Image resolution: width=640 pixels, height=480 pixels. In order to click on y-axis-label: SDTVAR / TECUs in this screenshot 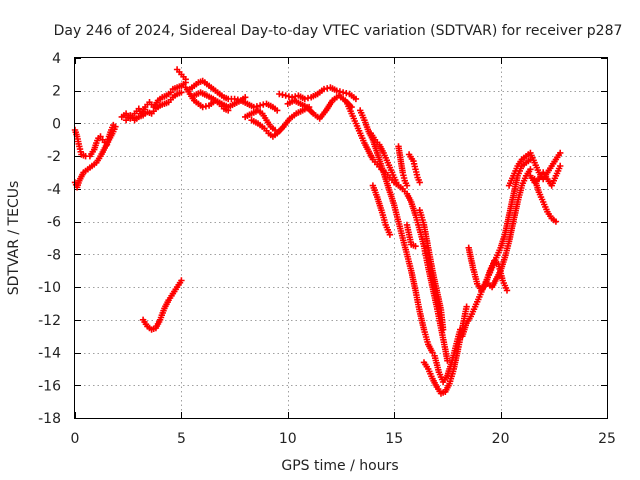, I will do `click(14, 238)`.